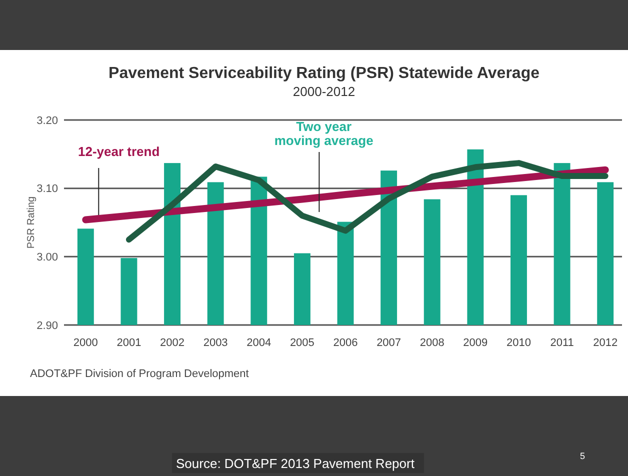  I want to click on y-axis-title: PSR Rating, so click(31, 222).